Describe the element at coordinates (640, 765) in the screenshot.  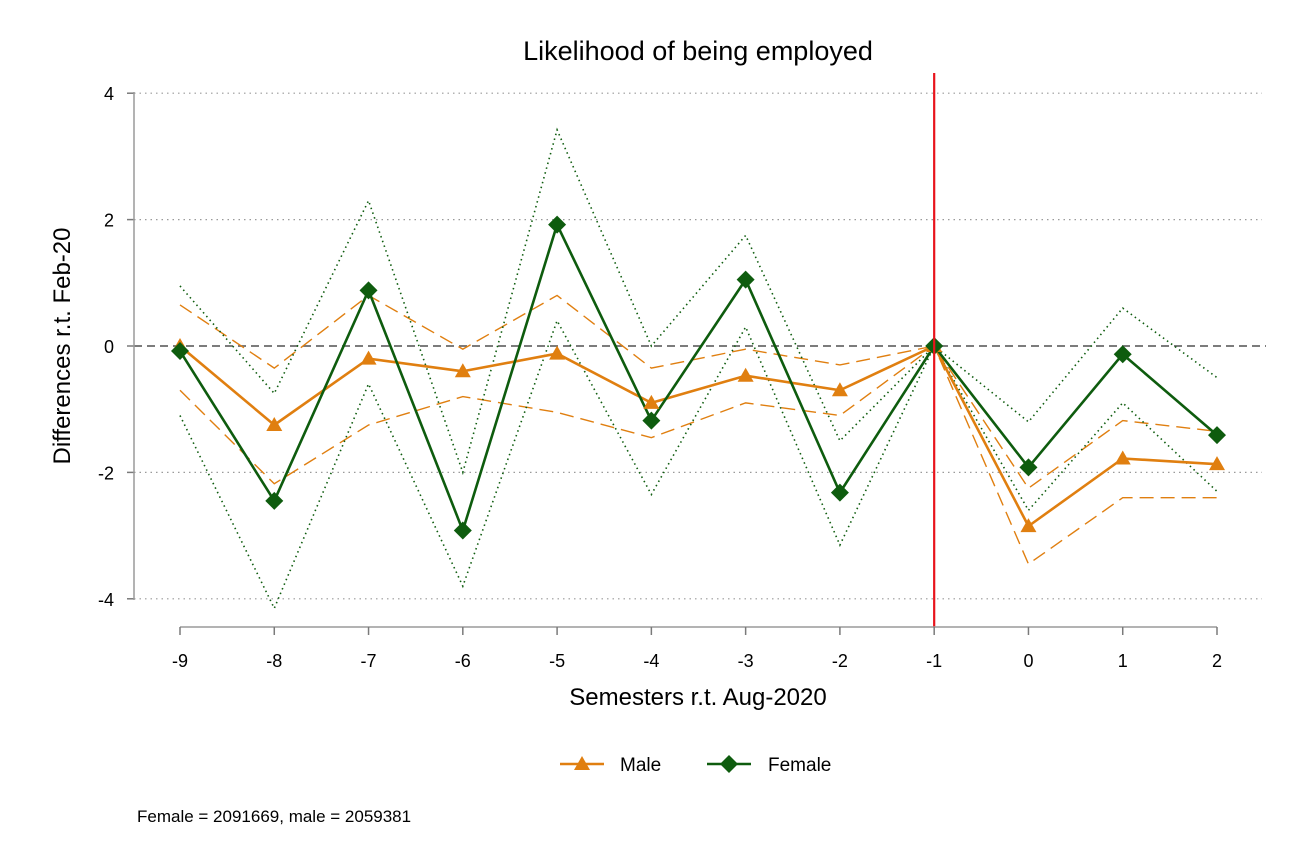
I see `legend-label-male: Male` at that location.